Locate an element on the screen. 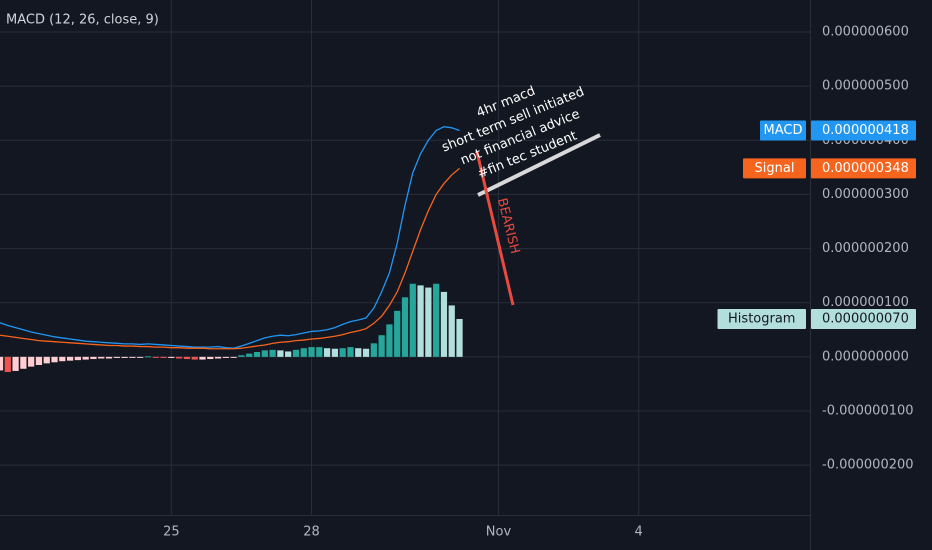 This screenshot has height=550, width=932. y-tick-label: 0.000000500 is located at coordinates (865, 86).